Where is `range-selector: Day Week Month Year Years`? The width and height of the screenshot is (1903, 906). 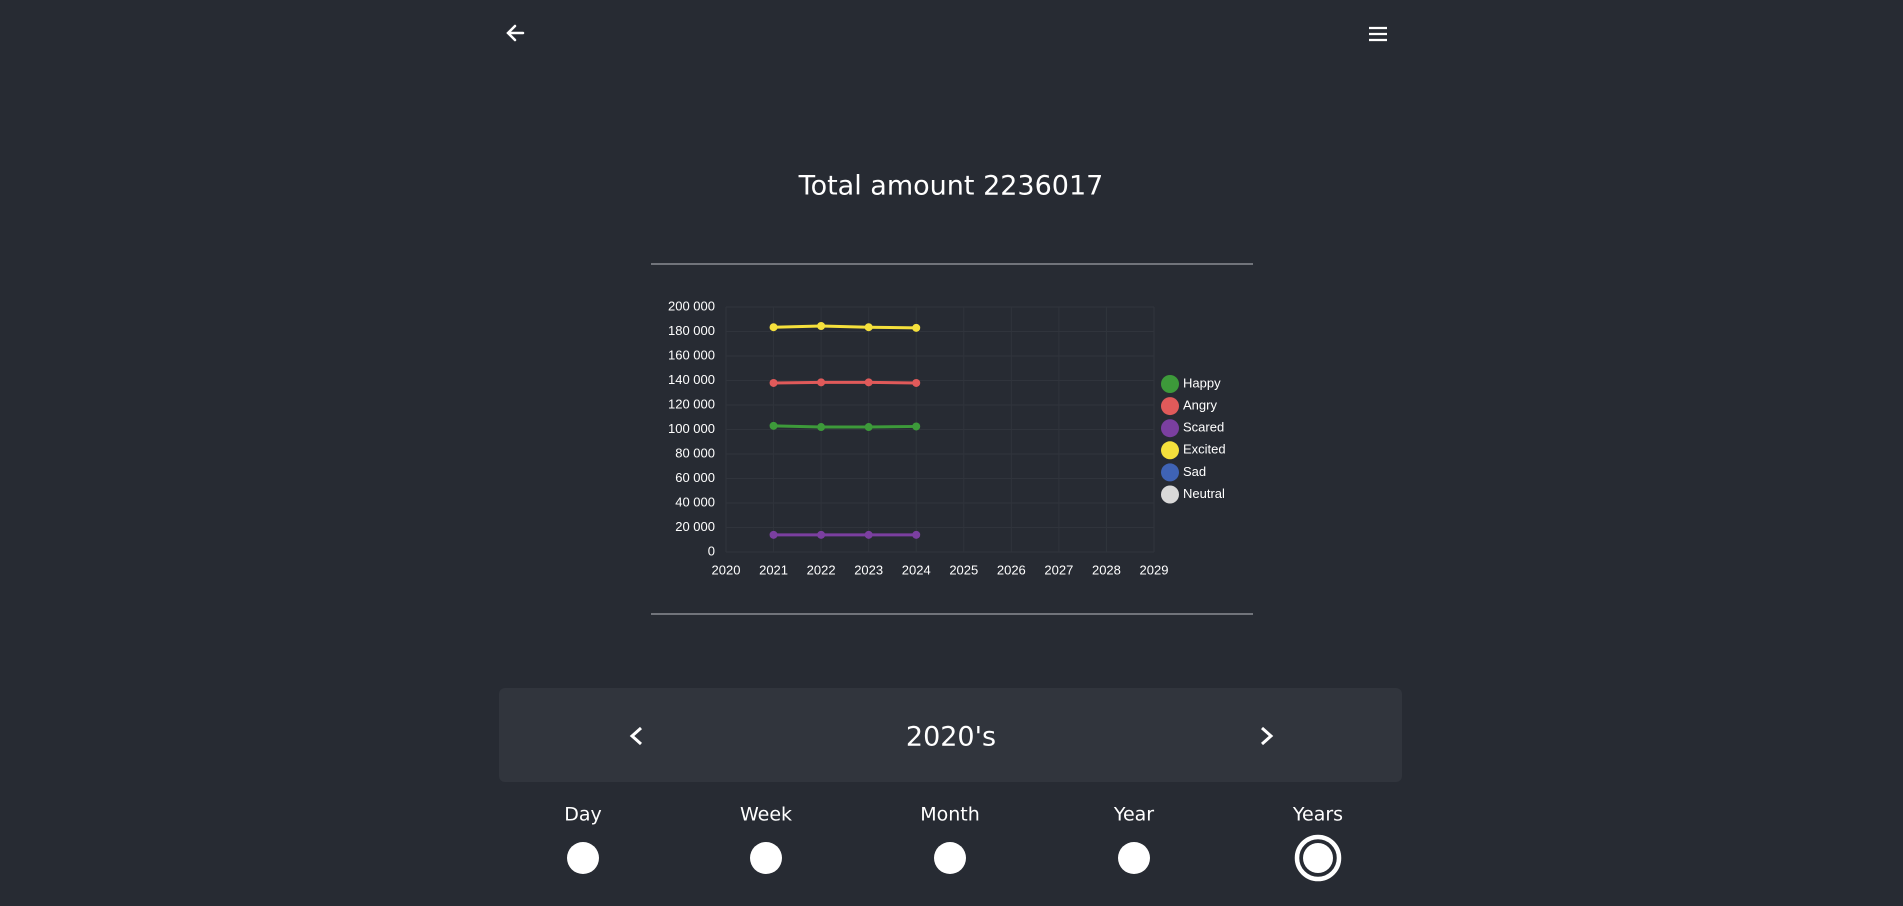 range-selector: Day Week Month Year Years is located at coordinates (953, 843).